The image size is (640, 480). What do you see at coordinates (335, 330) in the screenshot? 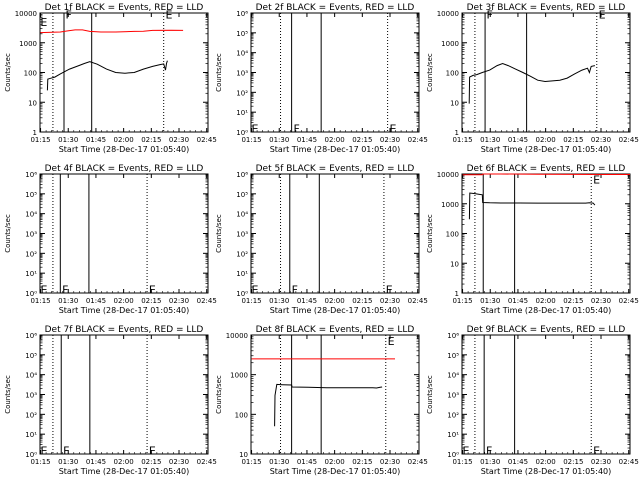
I see `panel-title: Det 8f BLACK = Events, RED = LLD` at bounding box center [335, 330].